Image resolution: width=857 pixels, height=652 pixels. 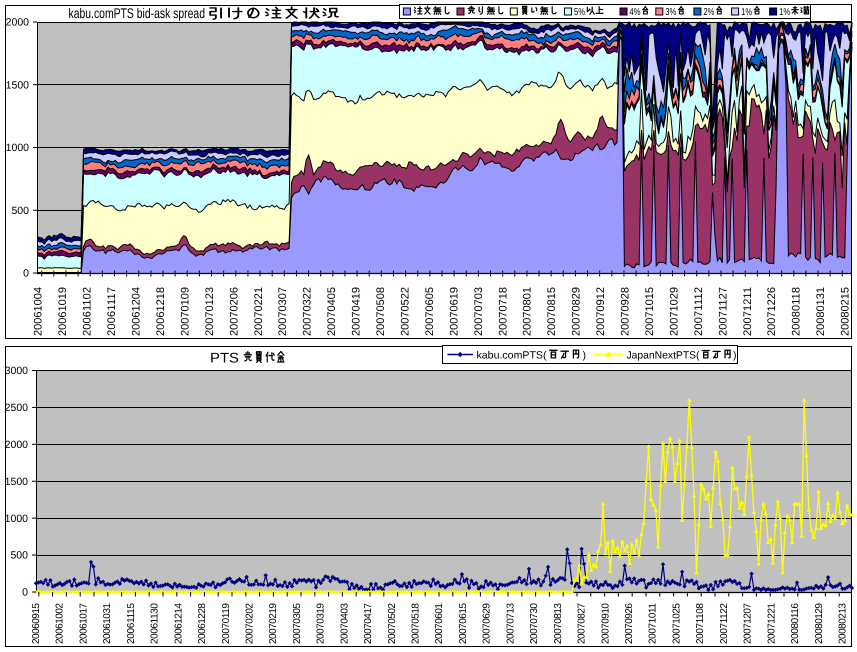 What do you see at coordinates (283, 311) in the screenshot?
I see `svg-text: 20070307` at bounding box center [283, 311].